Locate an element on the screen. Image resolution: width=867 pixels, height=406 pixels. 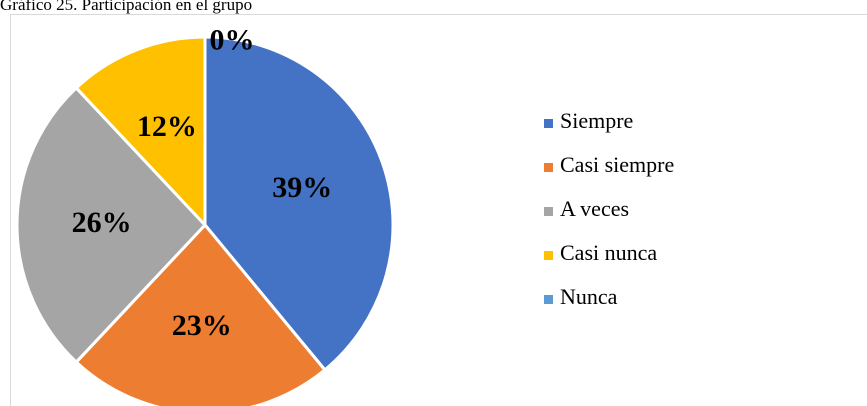
data-label: 0% is located at coordinates (232, 40).